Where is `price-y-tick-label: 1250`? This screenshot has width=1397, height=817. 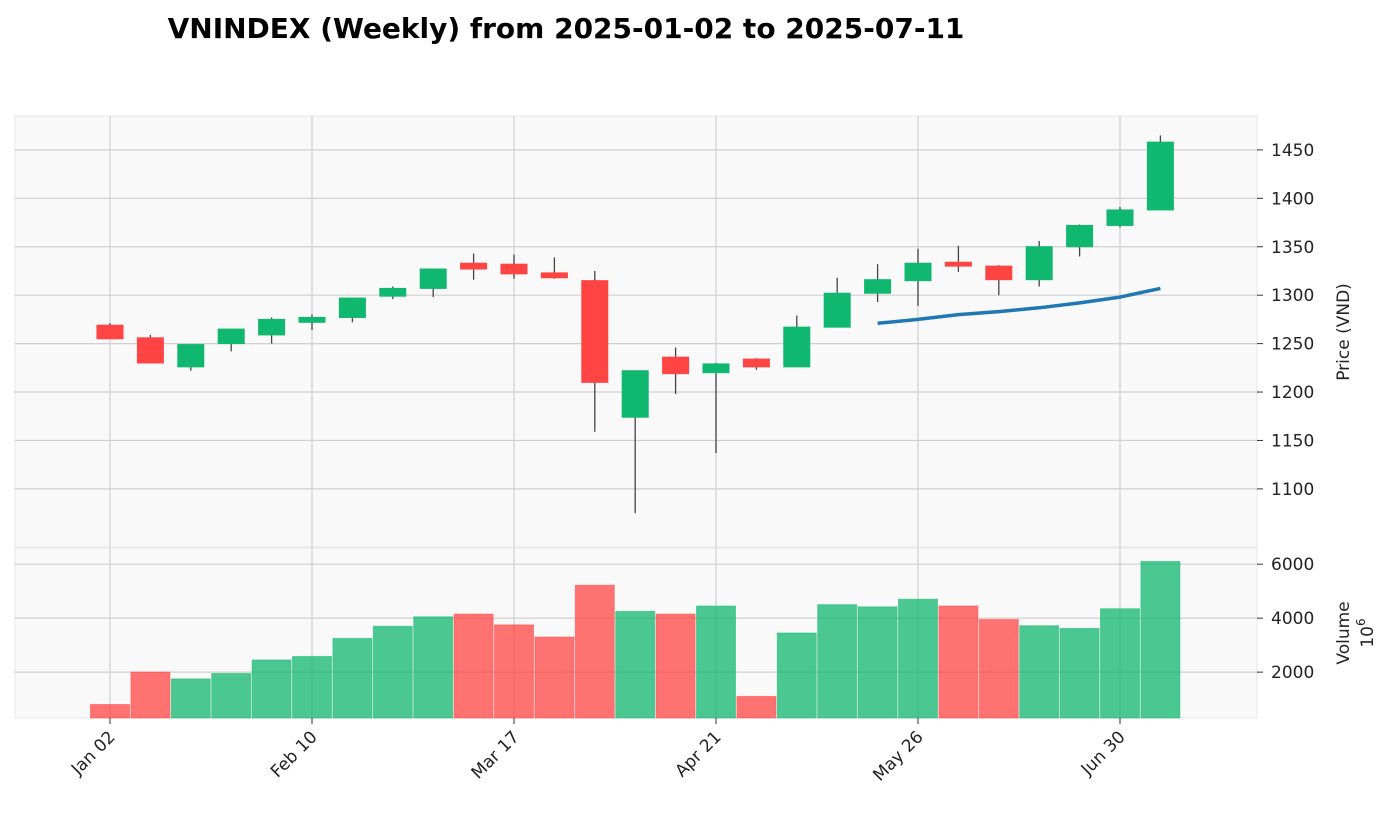 price-y-tick-label: 1250 is located at coordinates (1292, 345).